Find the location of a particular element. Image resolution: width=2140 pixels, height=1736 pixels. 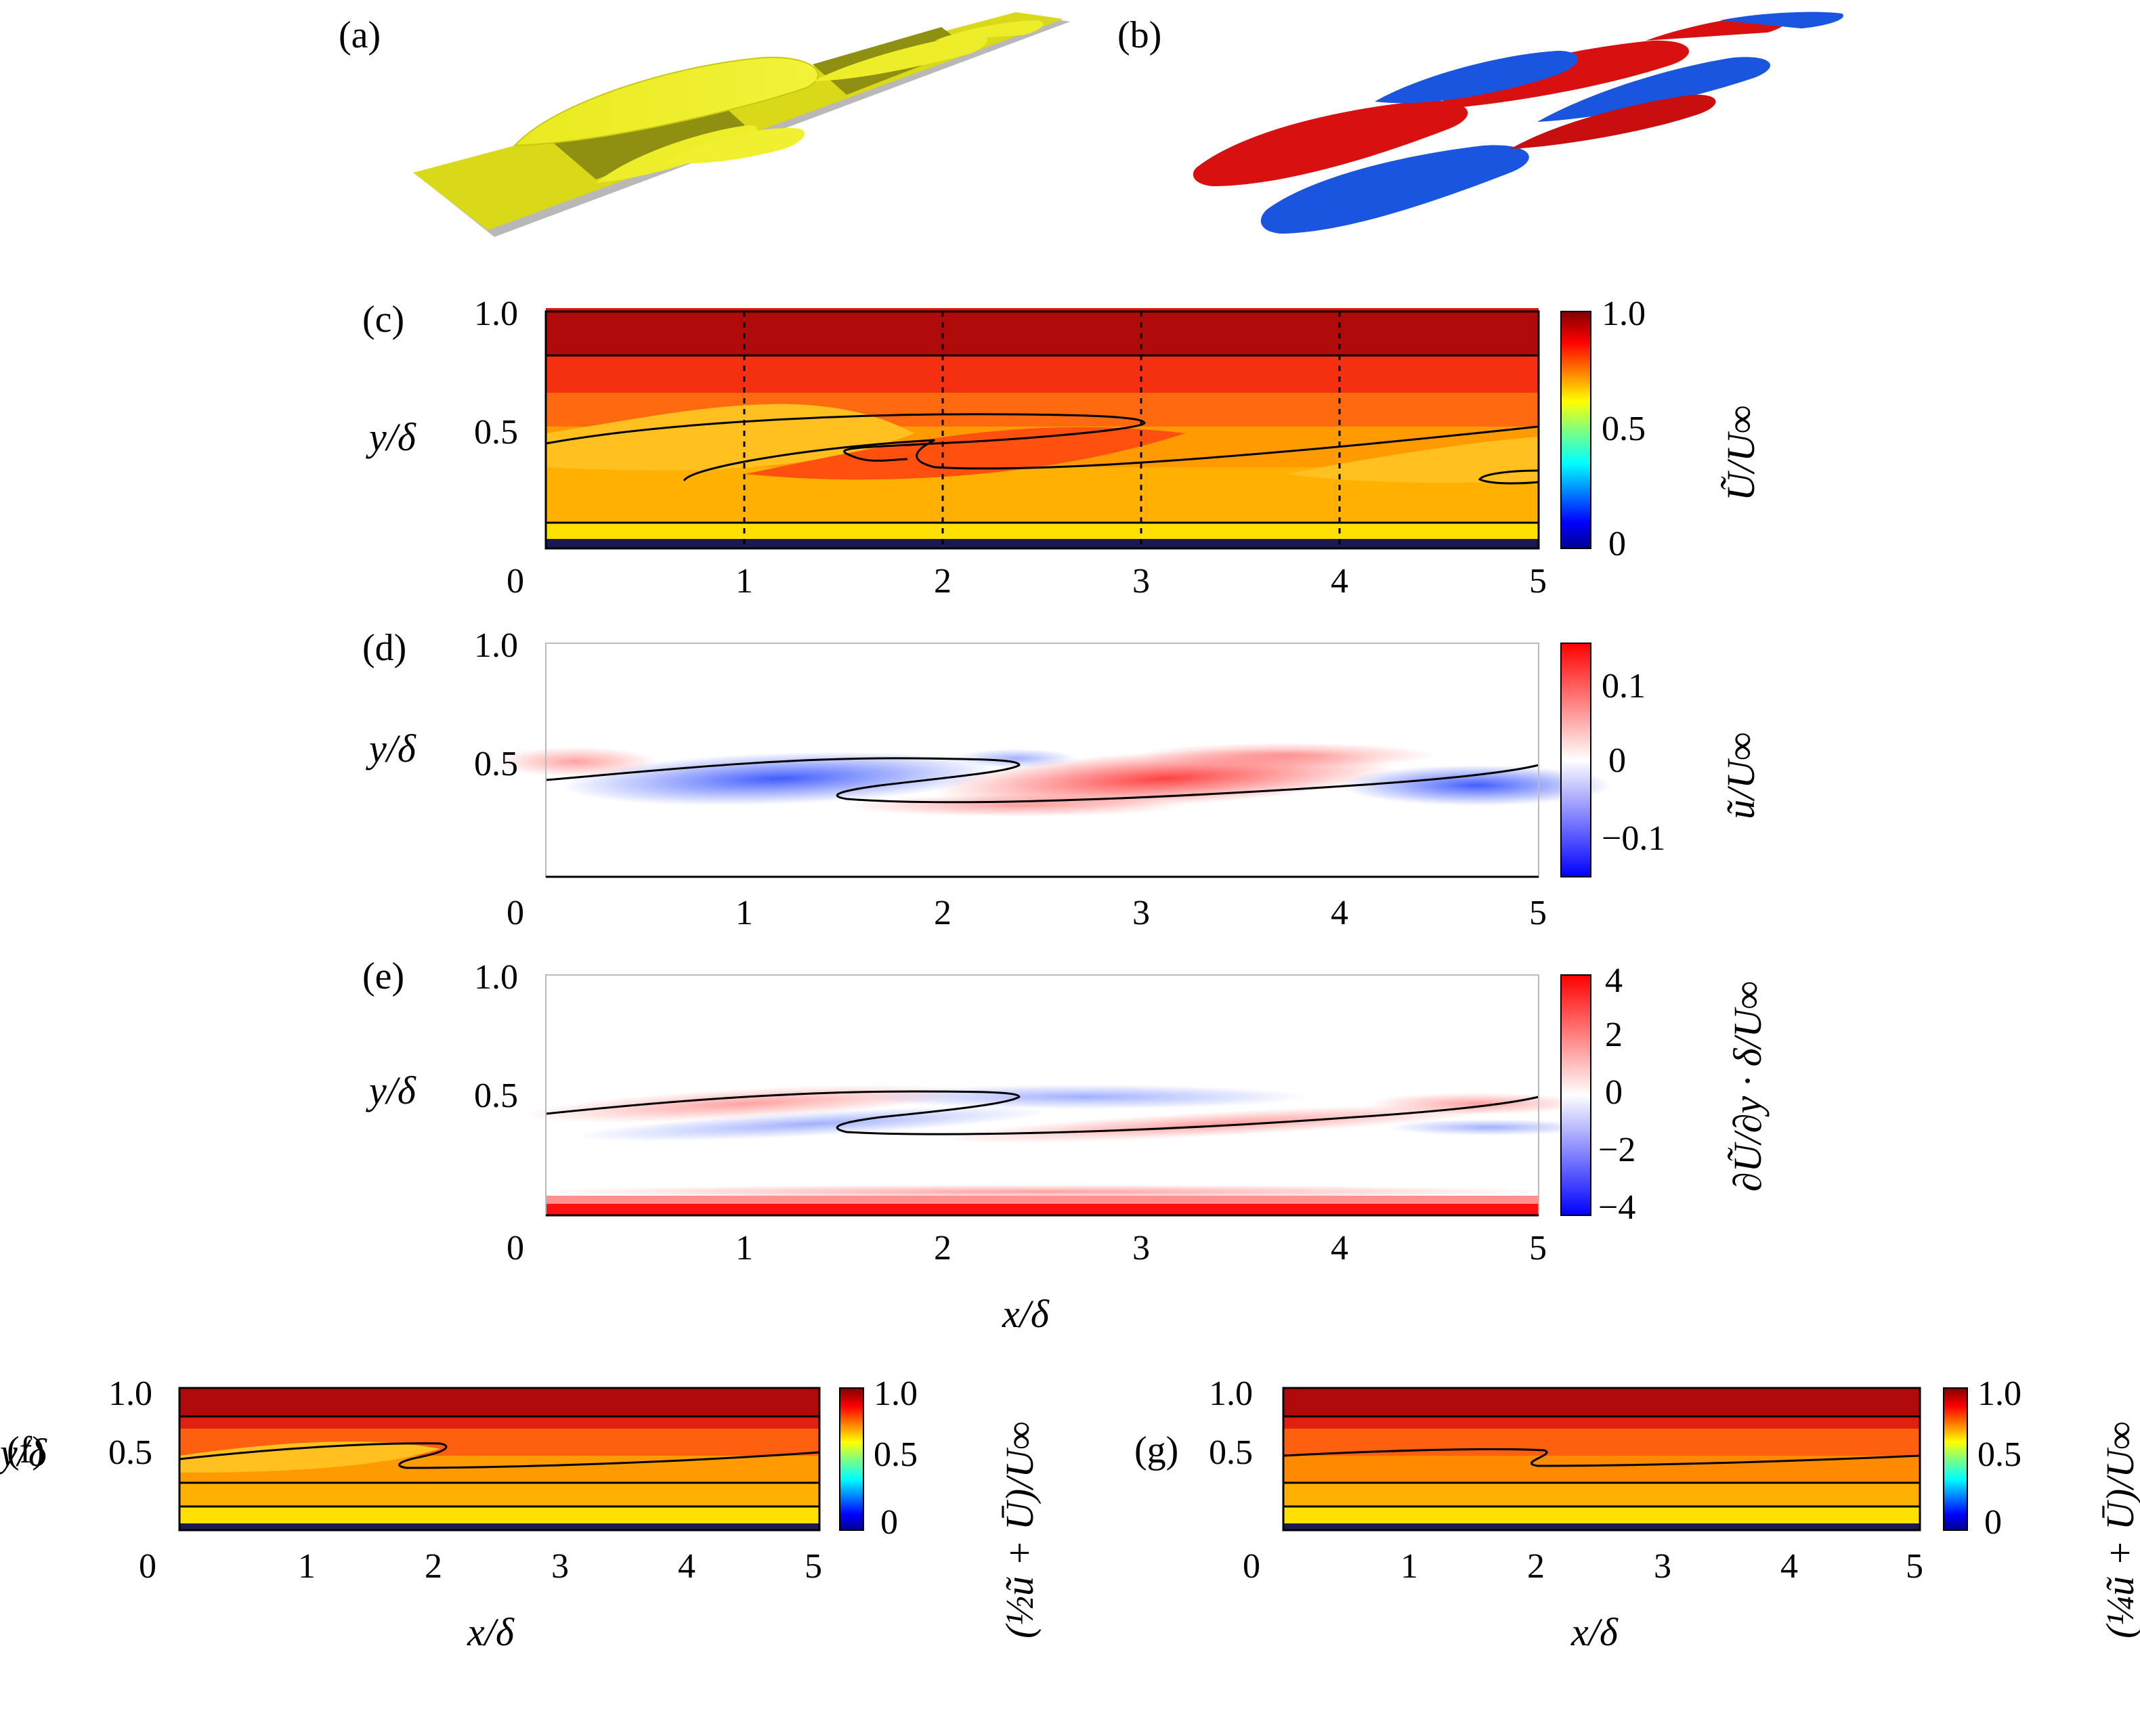

panel-c-xtick-4: 4 is located at coordinates (1339, 581).